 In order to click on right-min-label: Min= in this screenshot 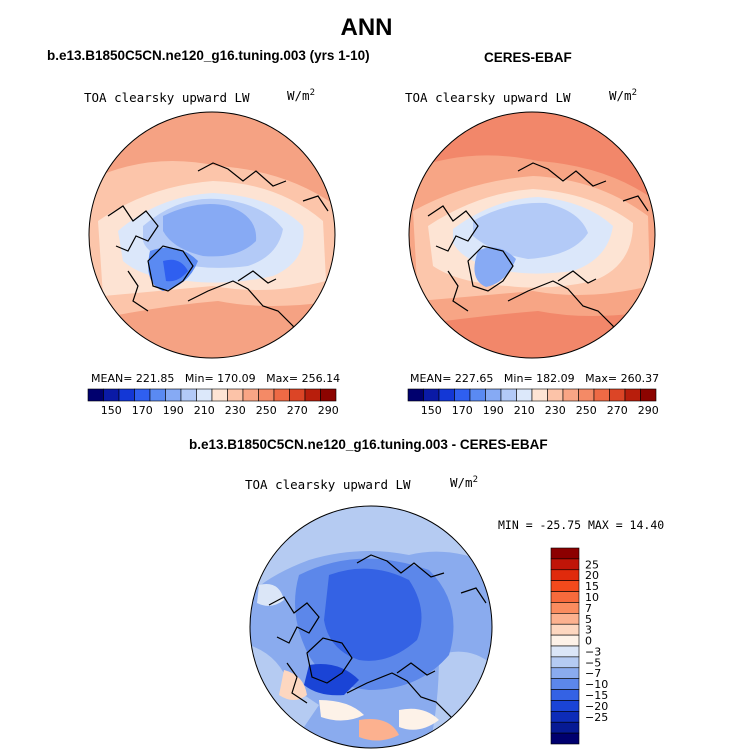, I will do `click(518, 378)`.